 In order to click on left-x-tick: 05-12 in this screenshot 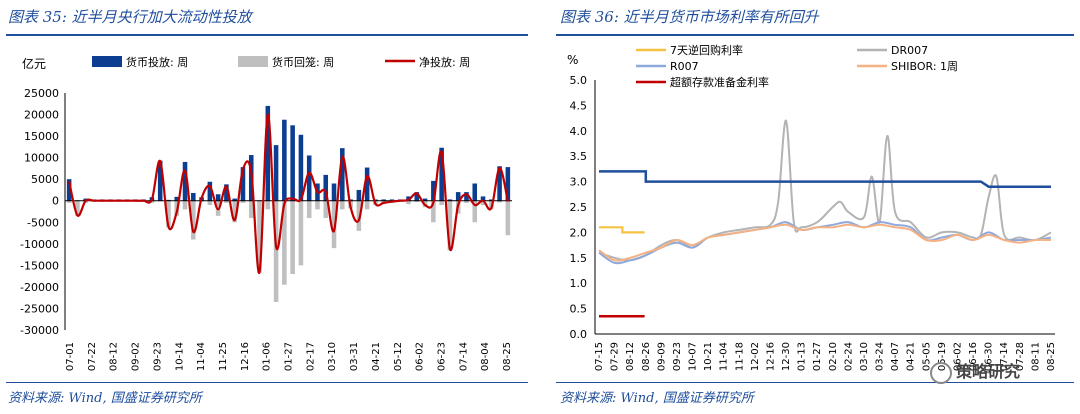, I will do `click(398, 356)`.